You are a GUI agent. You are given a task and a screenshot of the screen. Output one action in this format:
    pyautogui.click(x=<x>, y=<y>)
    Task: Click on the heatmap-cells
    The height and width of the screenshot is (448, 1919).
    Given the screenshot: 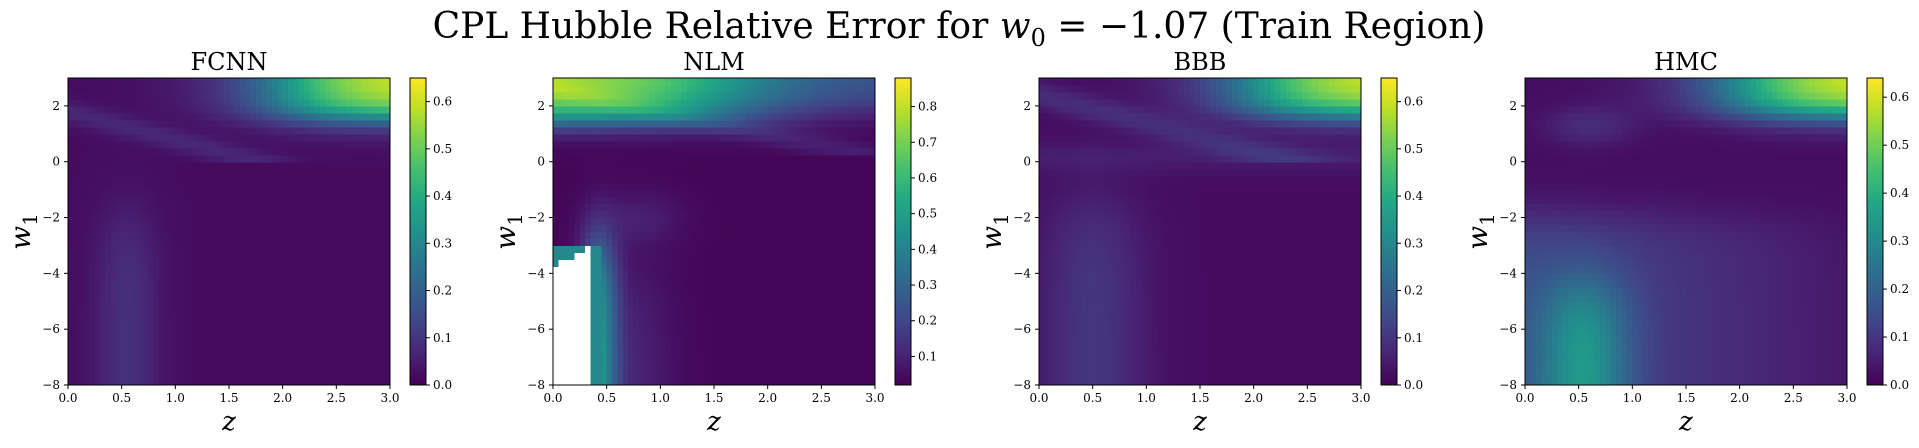 What is the action you would take?
    pyautogui.click(x=229, y=232)
    